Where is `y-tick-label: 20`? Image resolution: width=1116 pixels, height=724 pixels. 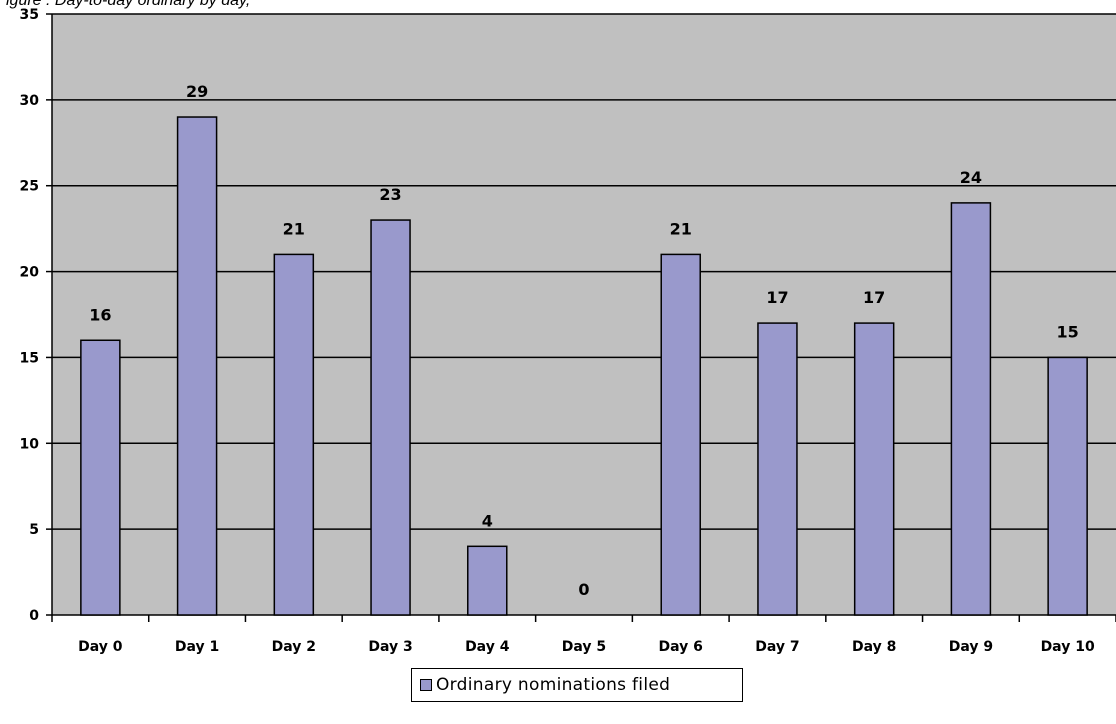
y-tick-label: 20 is located at coordinates (30, 273).